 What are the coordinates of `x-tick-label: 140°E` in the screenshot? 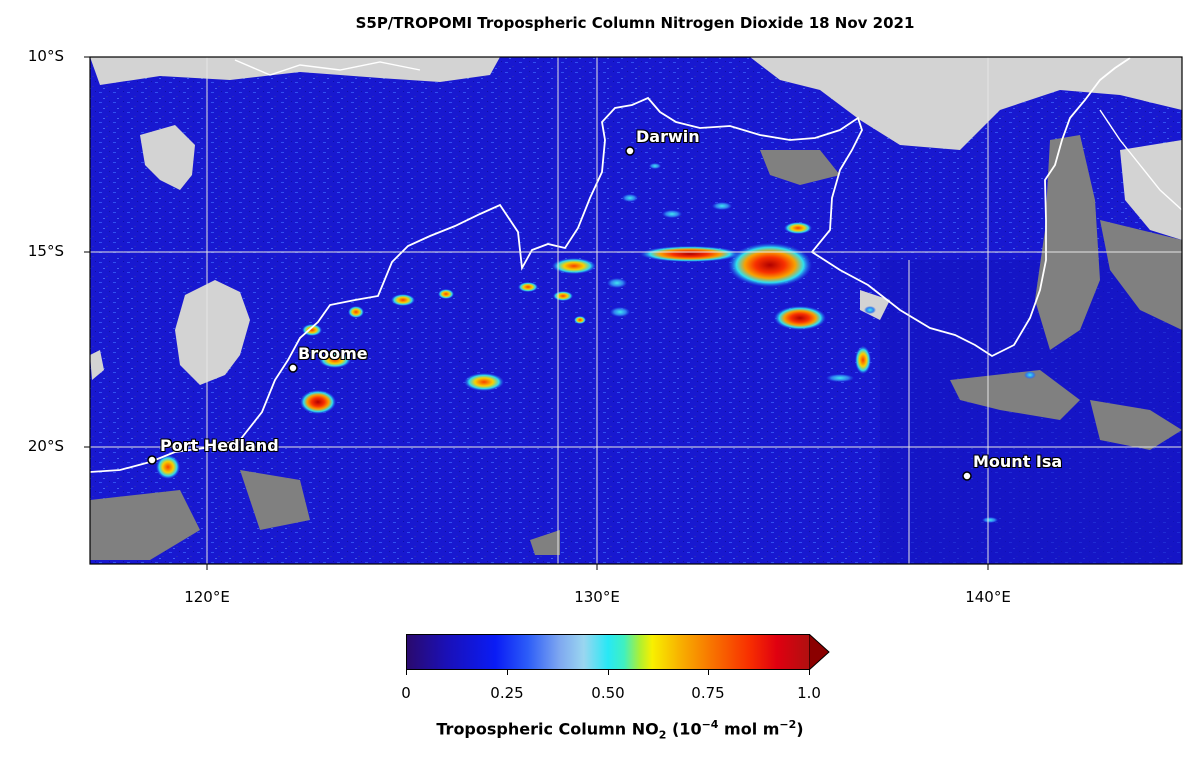 It's located at (988, 597).